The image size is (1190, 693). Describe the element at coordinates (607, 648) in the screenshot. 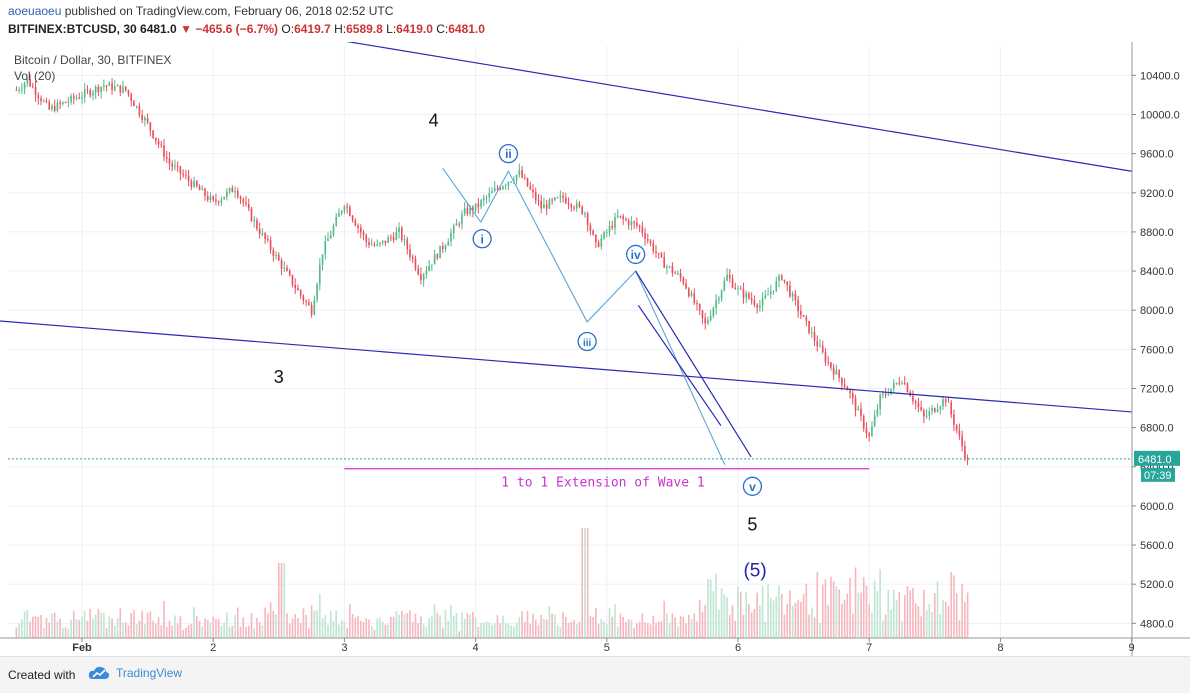

I see `time-tick-label: 5` at that location.